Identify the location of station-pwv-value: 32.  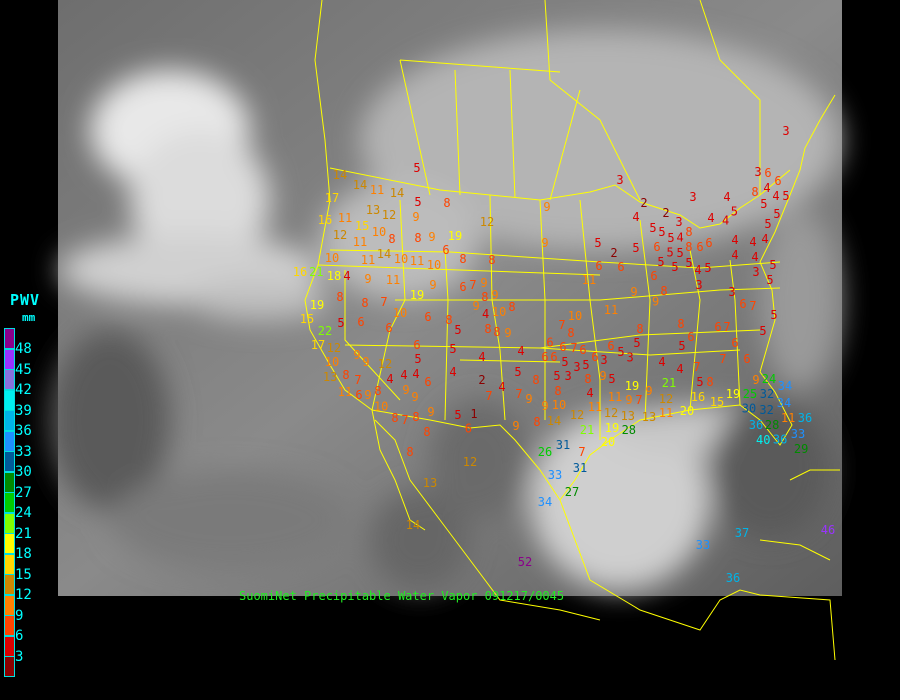
(766, 410).